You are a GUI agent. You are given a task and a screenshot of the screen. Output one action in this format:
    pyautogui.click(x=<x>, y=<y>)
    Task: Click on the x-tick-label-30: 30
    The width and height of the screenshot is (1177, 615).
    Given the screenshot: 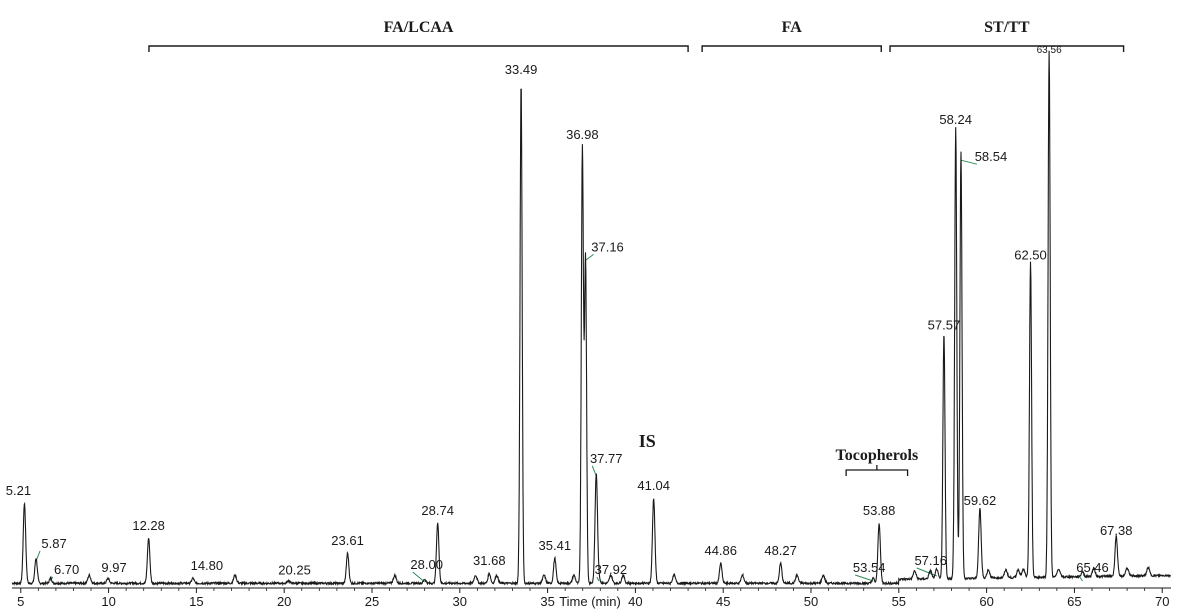 What is the action you would take?
    pyautogui.click(x=460, y=601)
    